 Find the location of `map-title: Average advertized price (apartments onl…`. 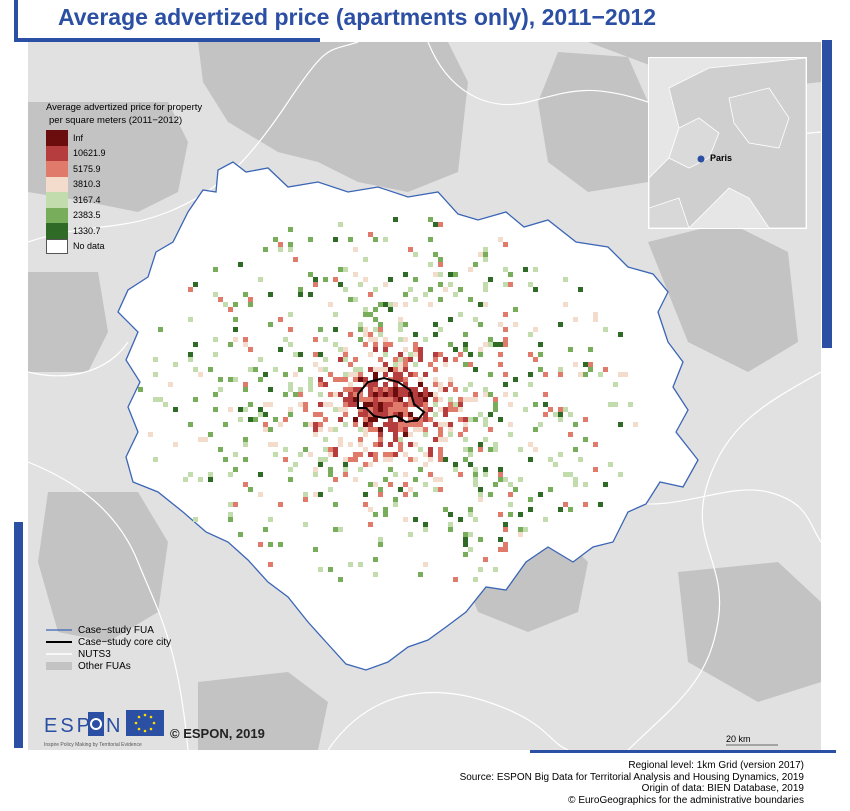

map-title: Average advertized price (apartments onl… is located at coordinates (357, 17).